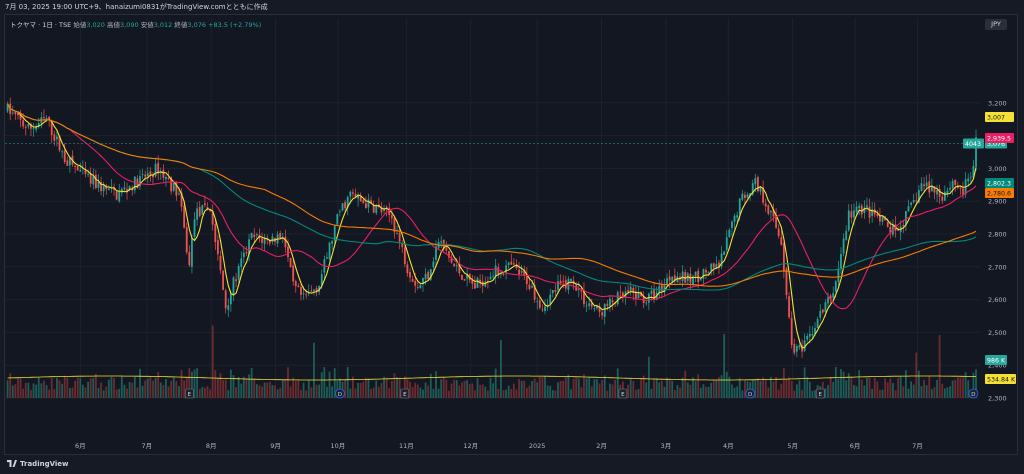  I want to click on currency-button: JPY, so click(996, 24).